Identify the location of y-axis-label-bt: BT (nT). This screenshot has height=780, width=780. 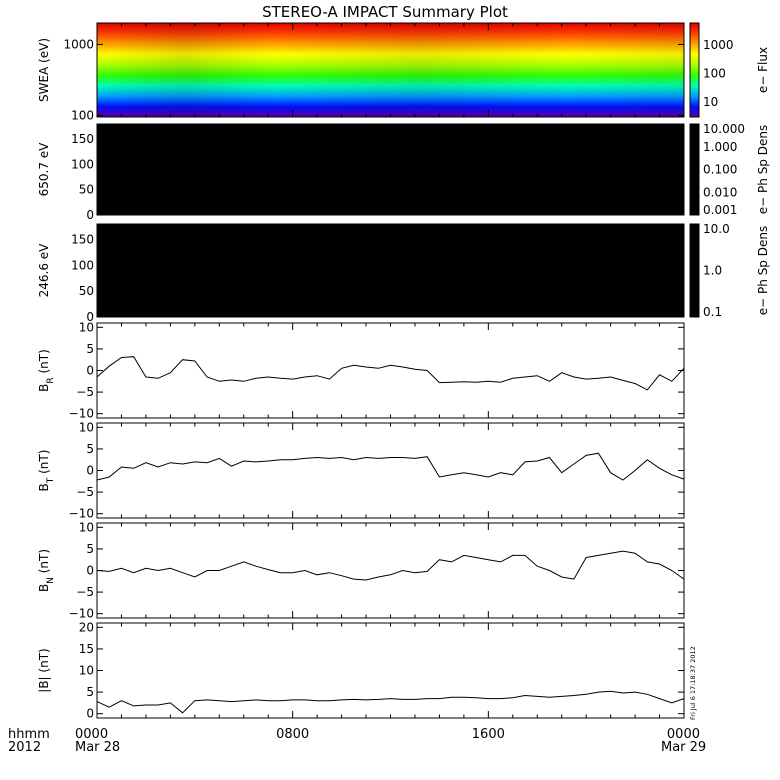
(46, 471).